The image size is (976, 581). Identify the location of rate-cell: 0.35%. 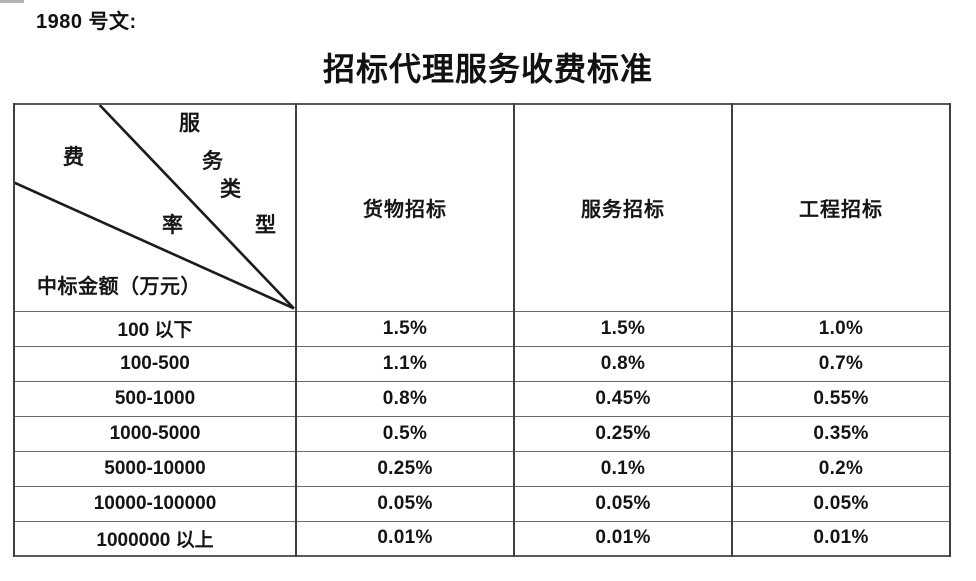
(841, 433).